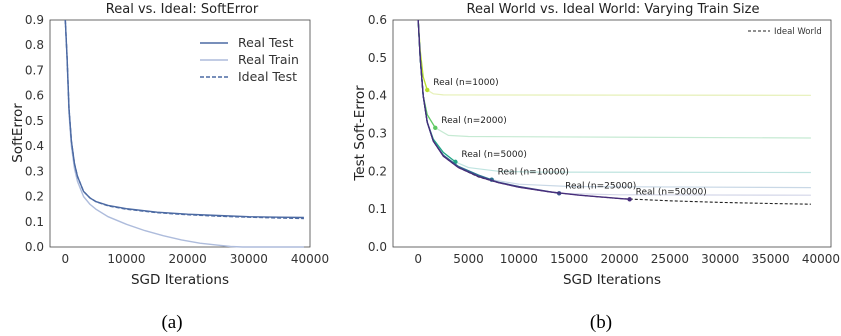  Describe the element at coordinates (465, 83) in the screenshot. I see `real-run-label: Real (n=1000)` at that location.